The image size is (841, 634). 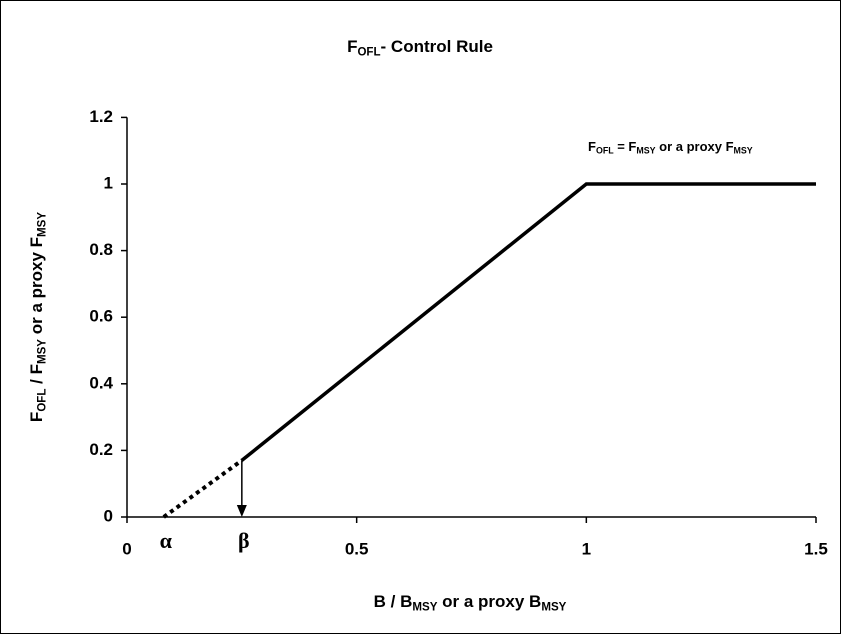 I want to click on annotation: FOFL = FMSY or a proxy FMSY, so click(x=670, y=147).